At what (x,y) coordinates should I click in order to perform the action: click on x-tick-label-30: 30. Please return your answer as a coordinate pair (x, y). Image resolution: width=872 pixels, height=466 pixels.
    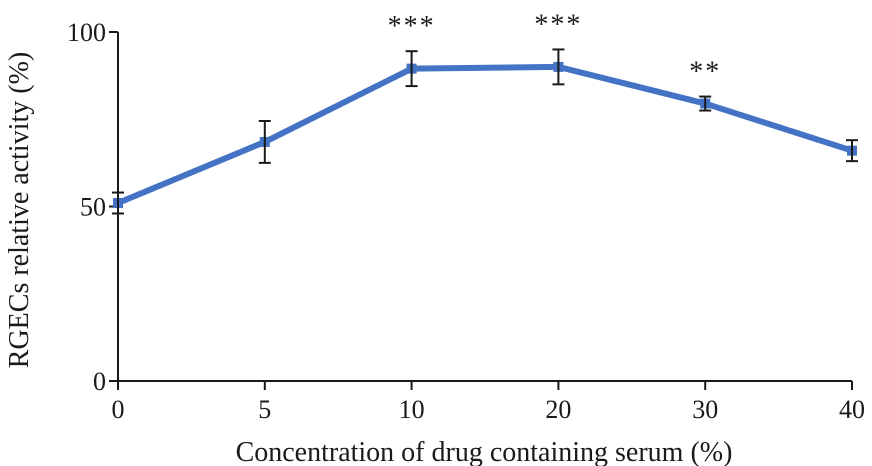
    Looking at the image, I should click on (705, 409).